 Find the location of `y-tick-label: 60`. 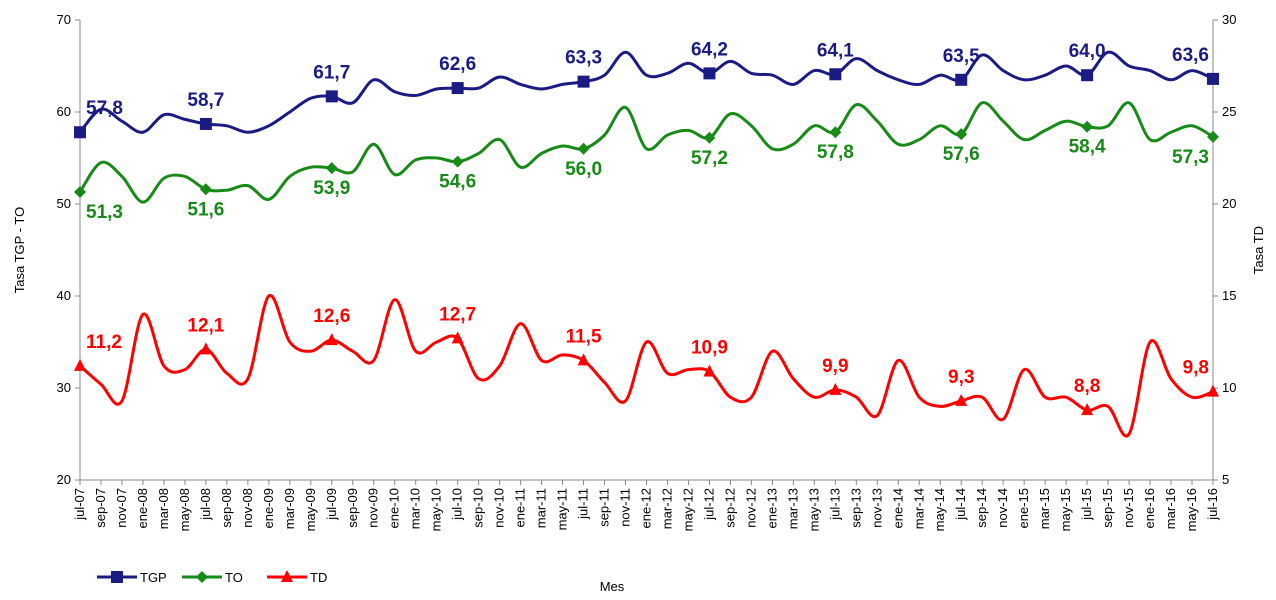

y-tick-label: 60 is located at coordinates (64, 111).